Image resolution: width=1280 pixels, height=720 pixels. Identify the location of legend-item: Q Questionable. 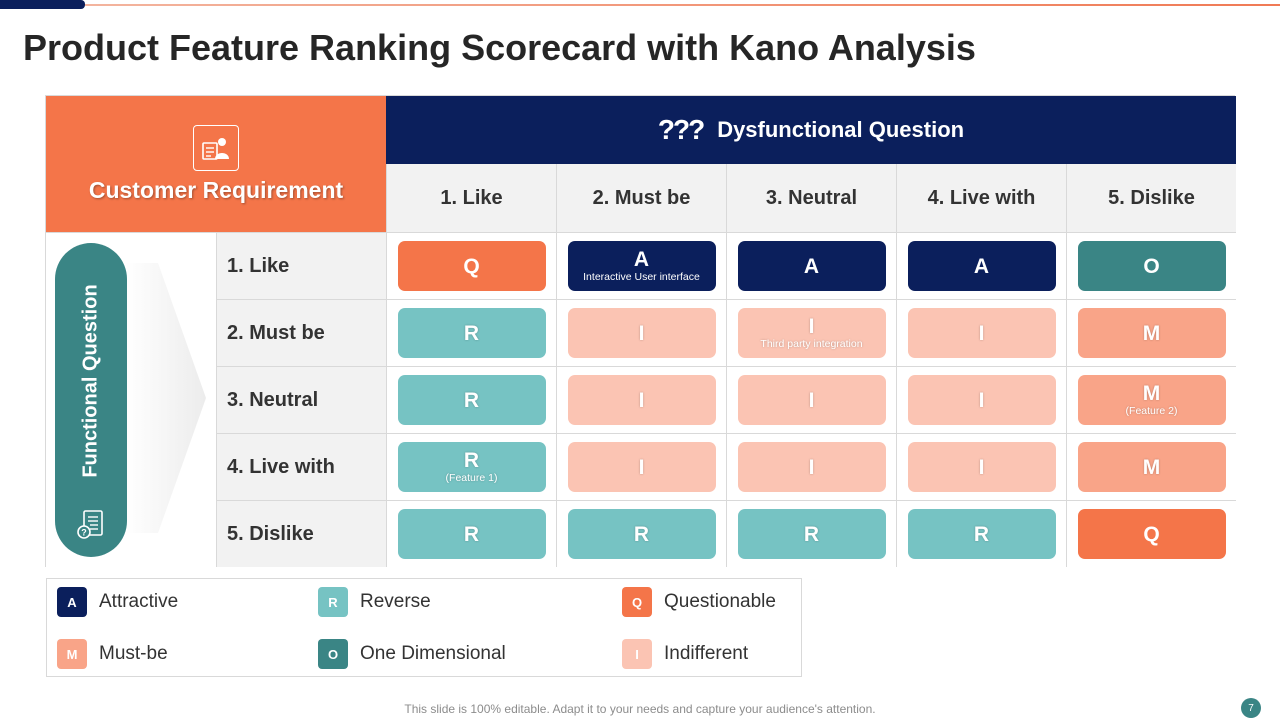
(699, 602).